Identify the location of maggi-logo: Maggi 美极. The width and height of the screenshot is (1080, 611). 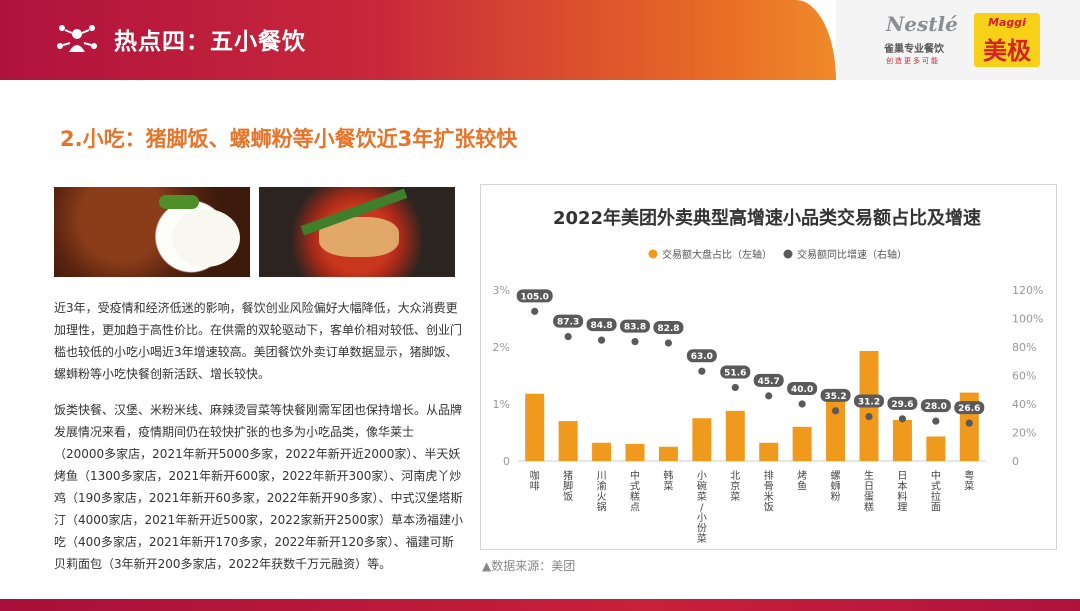
(1007, 40).